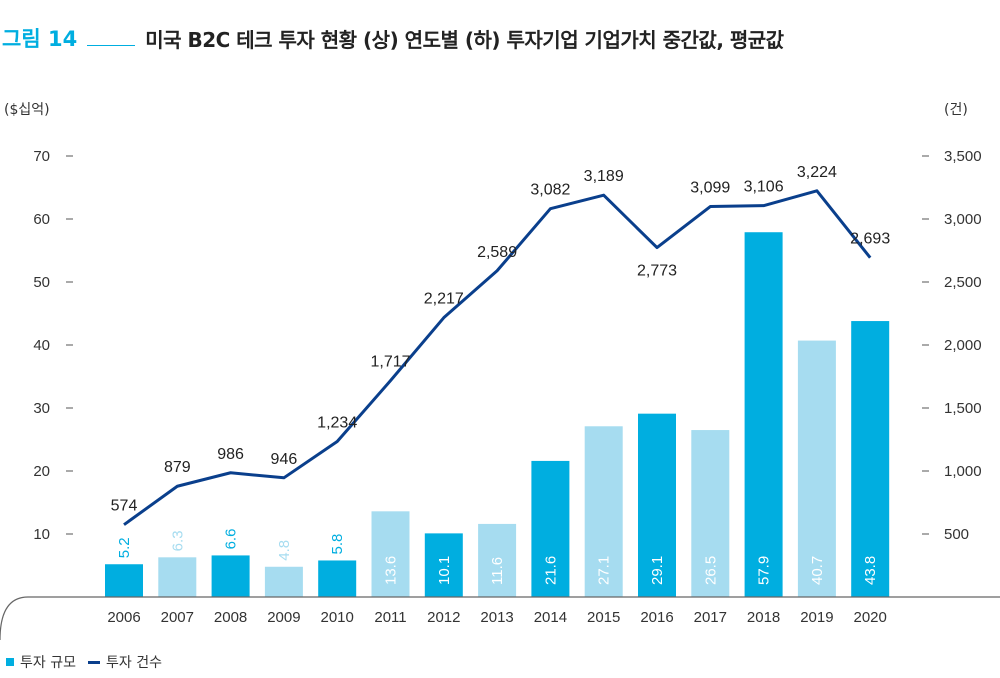  I want to click on x-tick-label: 2006, so click(123, 617).